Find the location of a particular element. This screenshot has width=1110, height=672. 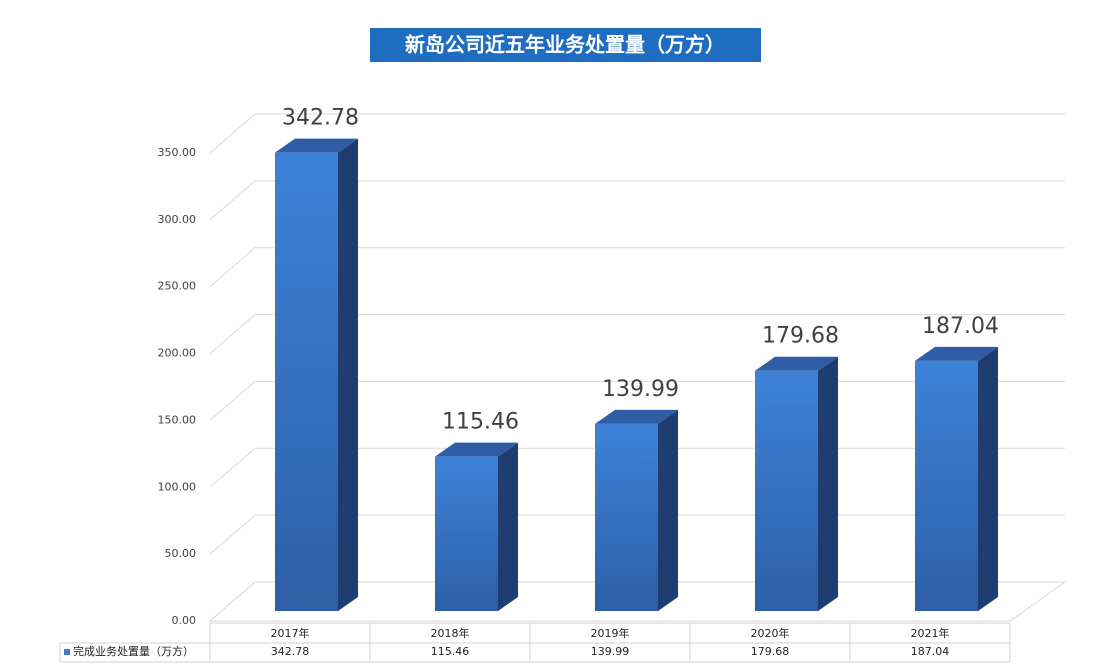

title-box is located at coordinates (565, 45).